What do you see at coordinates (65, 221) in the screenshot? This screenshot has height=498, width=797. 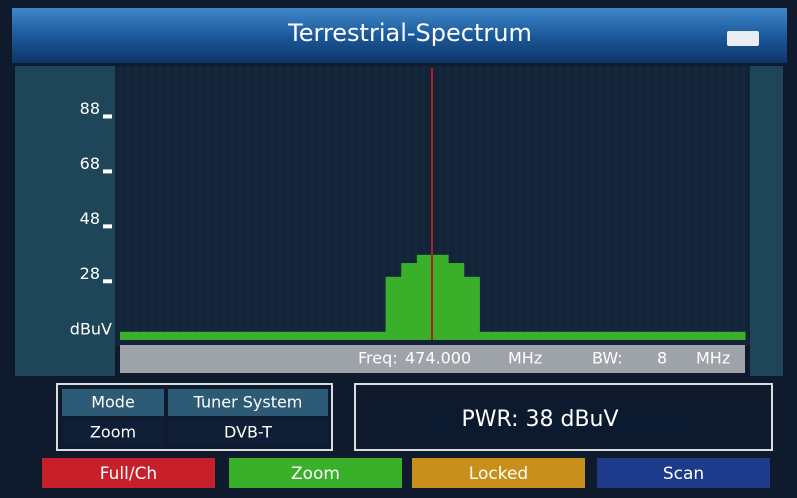 I see `left-panel` at bounding box center [65, 221].